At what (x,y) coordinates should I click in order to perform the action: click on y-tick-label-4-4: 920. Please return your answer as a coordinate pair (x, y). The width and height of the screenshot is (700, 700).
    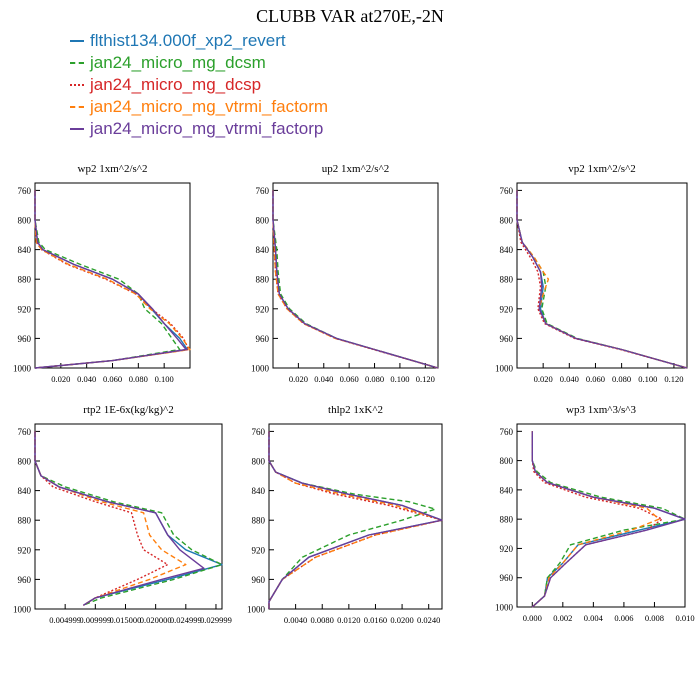
    Looking at the image, I should click on (259, 550).